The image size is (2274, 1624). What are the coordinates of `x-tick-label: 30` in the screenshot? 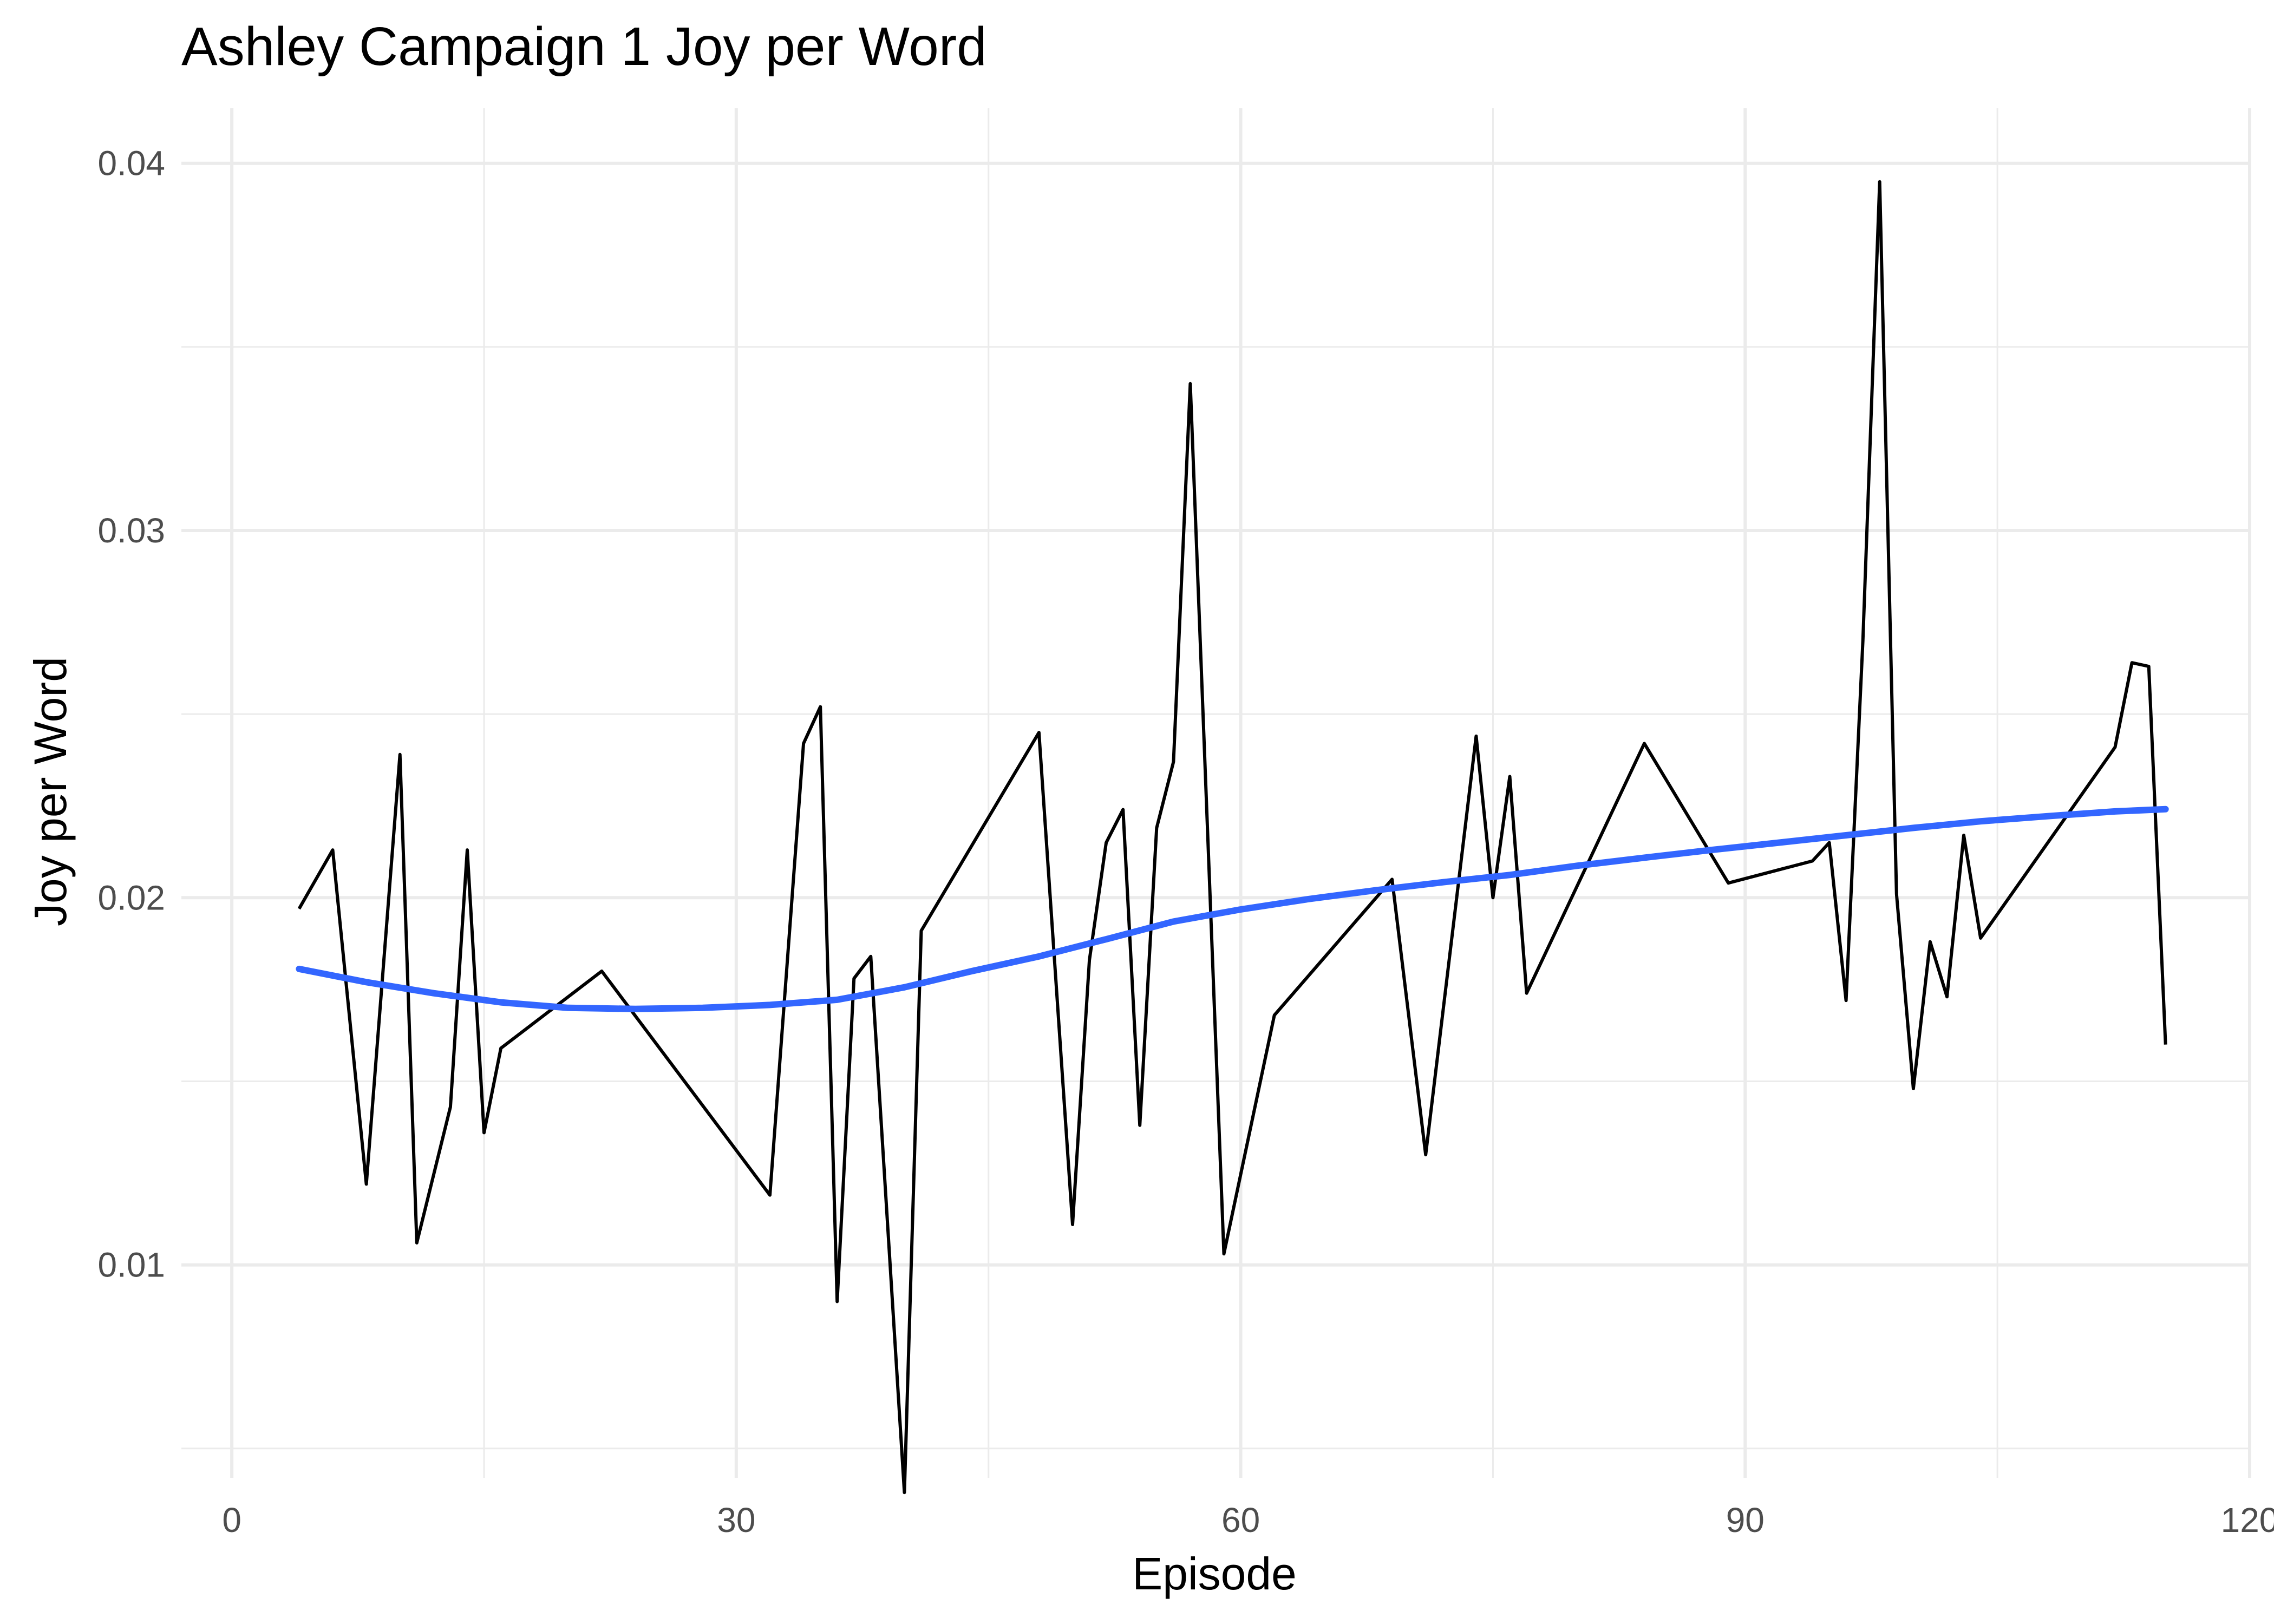 It's located at (736, 1520).